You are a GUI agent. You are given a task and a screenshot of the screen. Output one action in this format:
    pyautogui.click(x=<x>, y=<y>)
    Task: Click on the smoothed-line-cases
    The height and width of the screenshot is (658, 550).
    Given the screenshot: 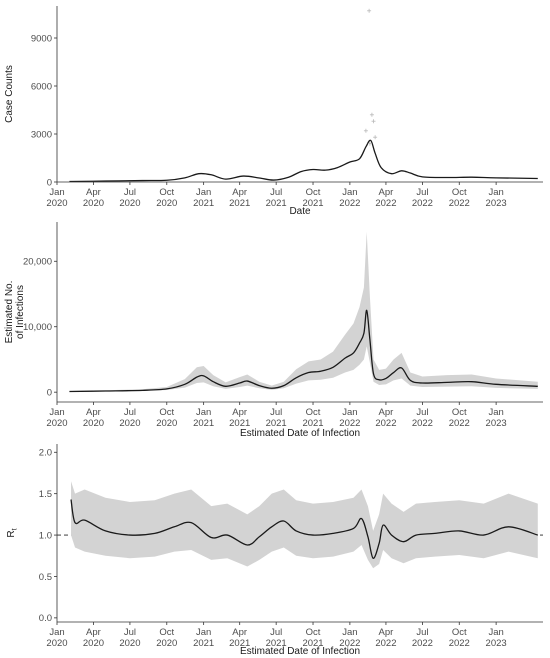 What is the action you would take?
    pyautogui.click(x=303, y=160)
    